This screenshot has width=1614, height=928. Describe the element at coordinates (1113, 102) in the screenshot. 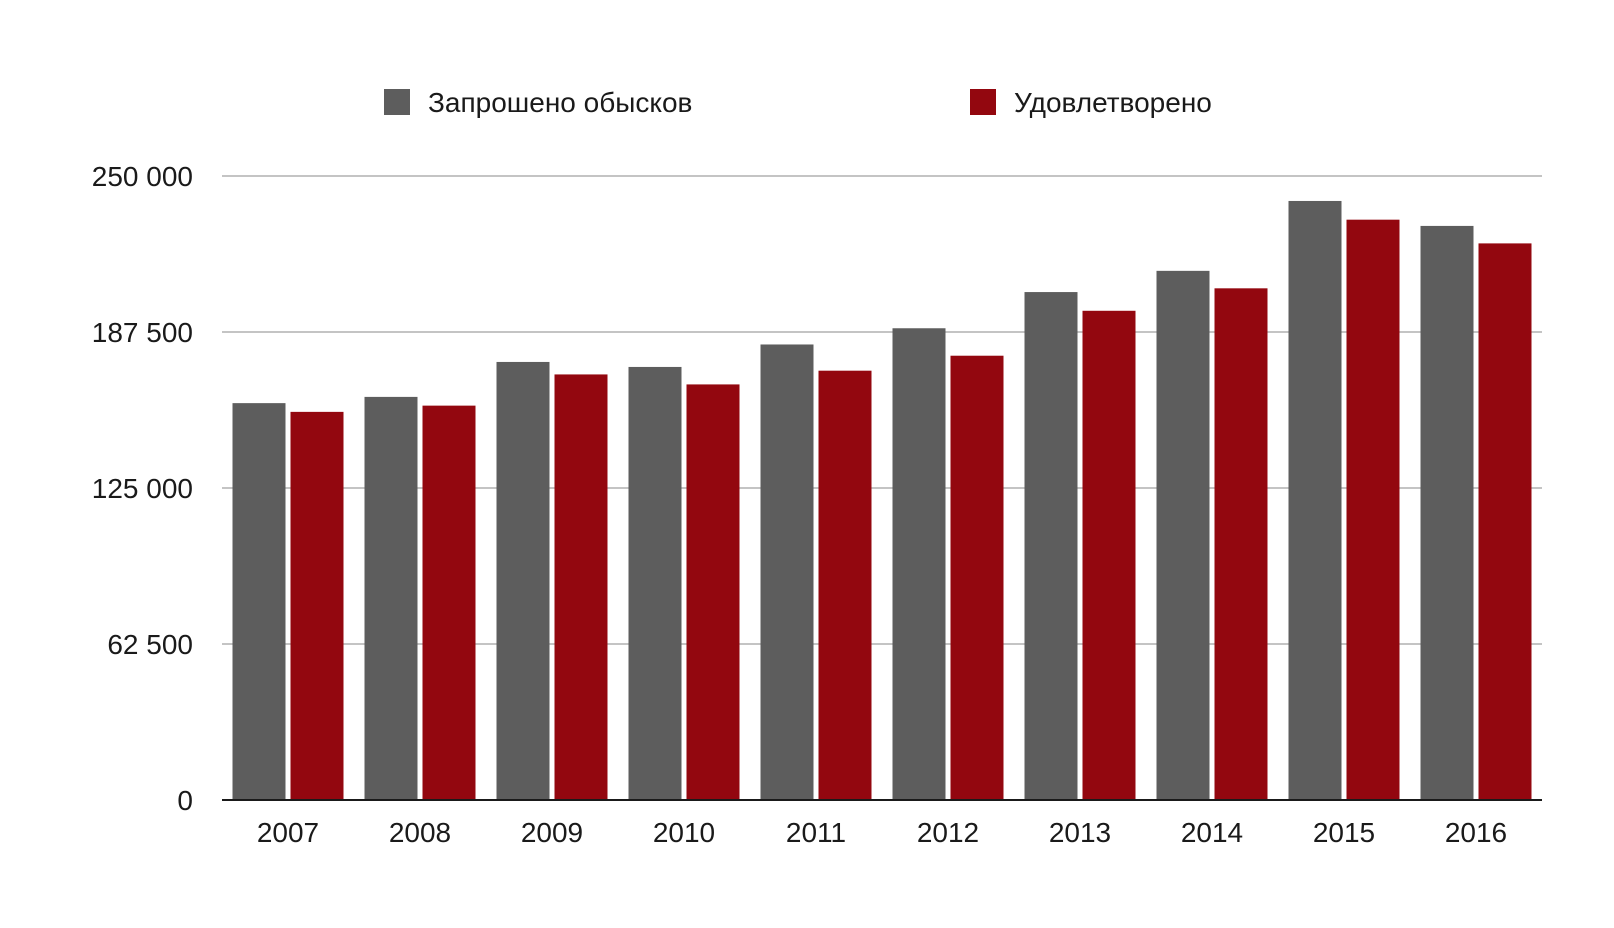

I see `legend-label: Удовлетворено` at that location.